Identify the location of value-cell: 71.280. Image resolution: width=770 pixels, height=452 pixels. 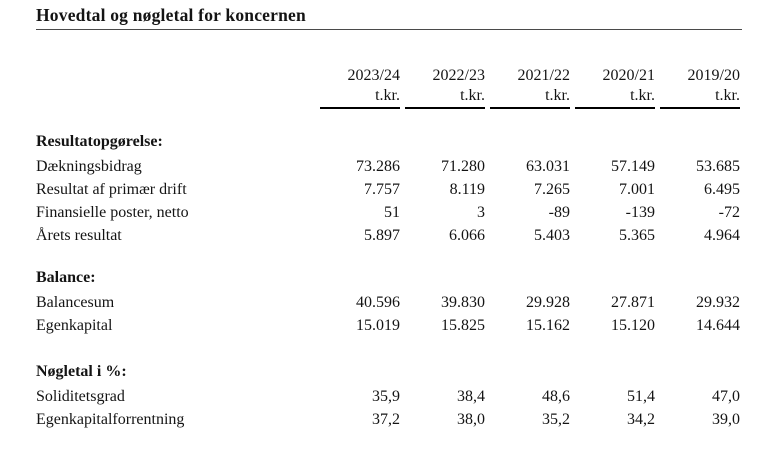
(463, 167).